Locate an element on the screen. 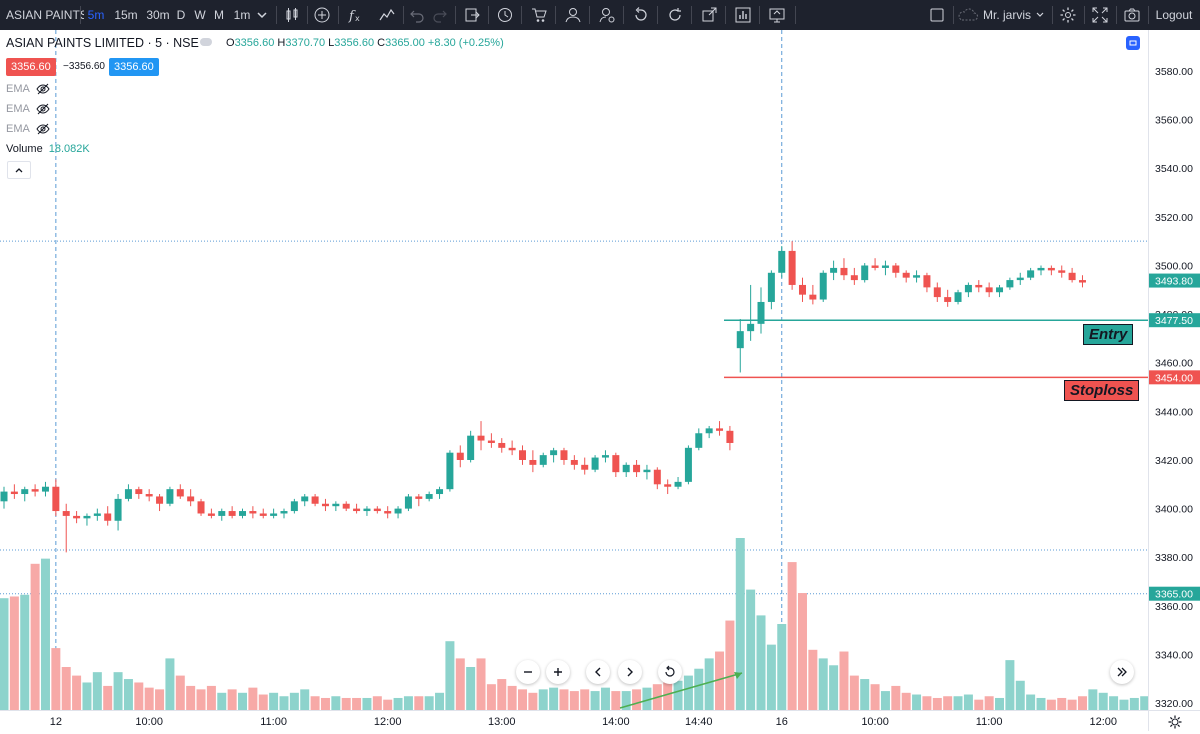  buy-price-badge: 3356.60 is located at coordinates (134, 67).